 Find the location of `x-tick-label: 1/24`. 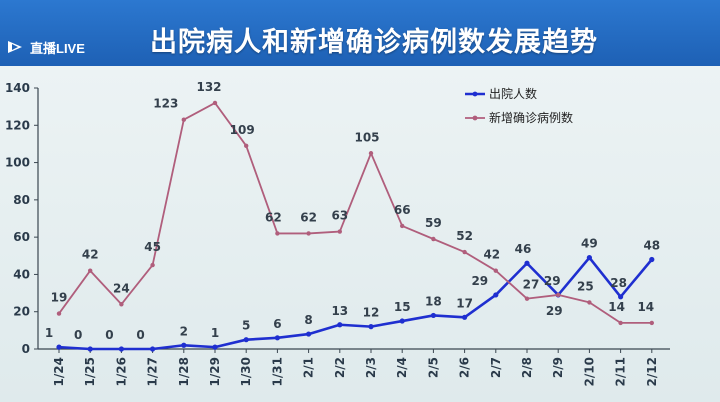

x-tick-label: 1/24 is located at coordinates (59, 371).